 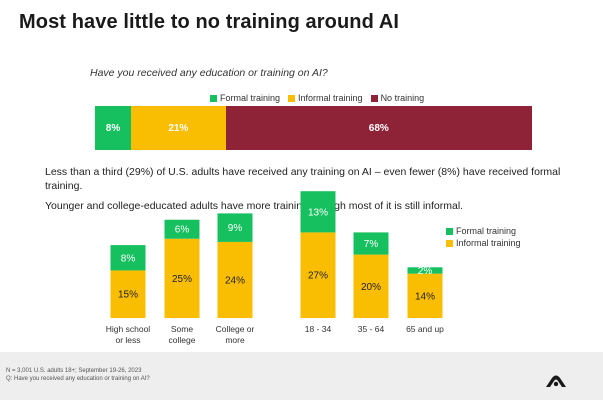 I want to click on overall-bar-segment-formal: 8%, so click(x=113, y=128).